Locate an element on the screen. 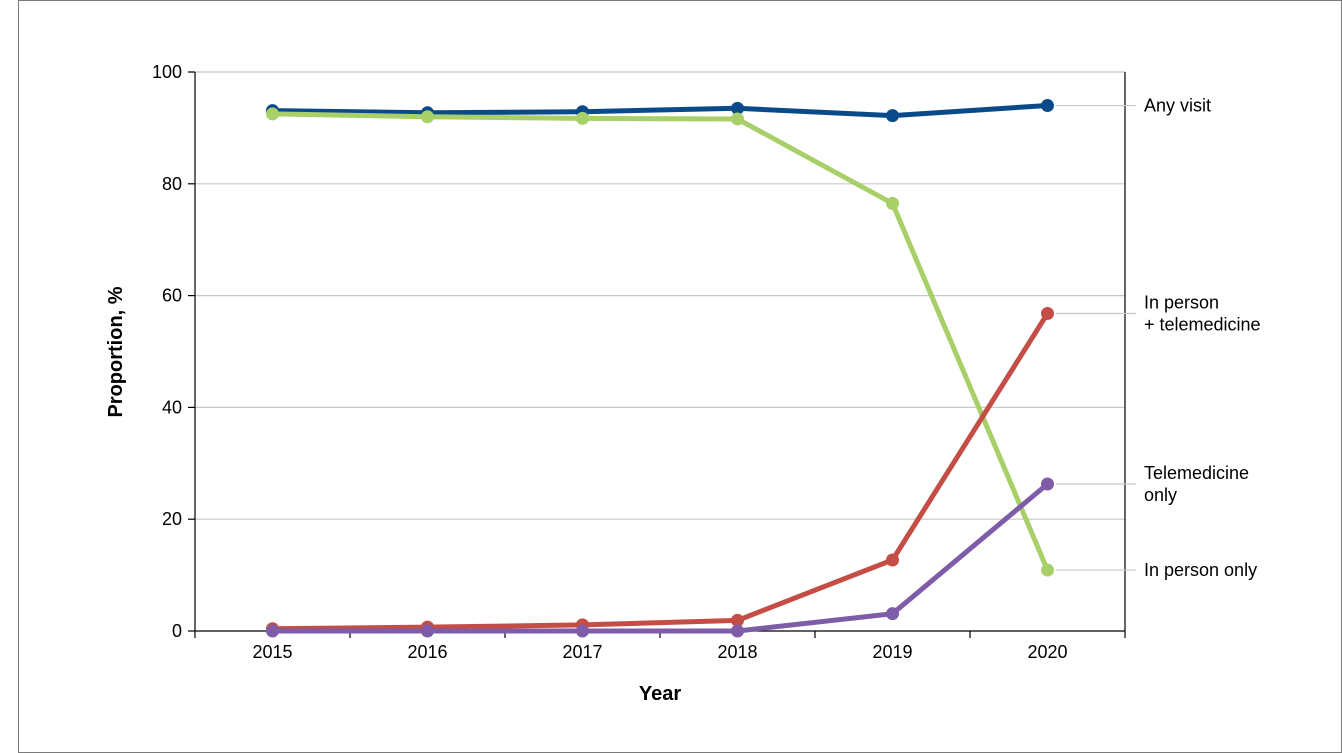  x-tick-label: 2016 is located at coordinates (427, 652).